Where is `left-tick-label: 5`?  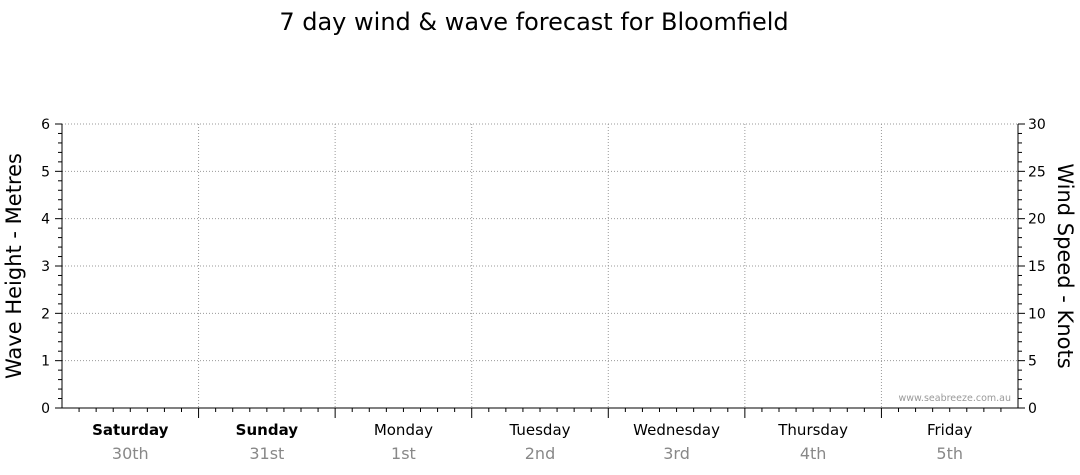
left-tick-label: 5 is located at coordinates (45, 172).